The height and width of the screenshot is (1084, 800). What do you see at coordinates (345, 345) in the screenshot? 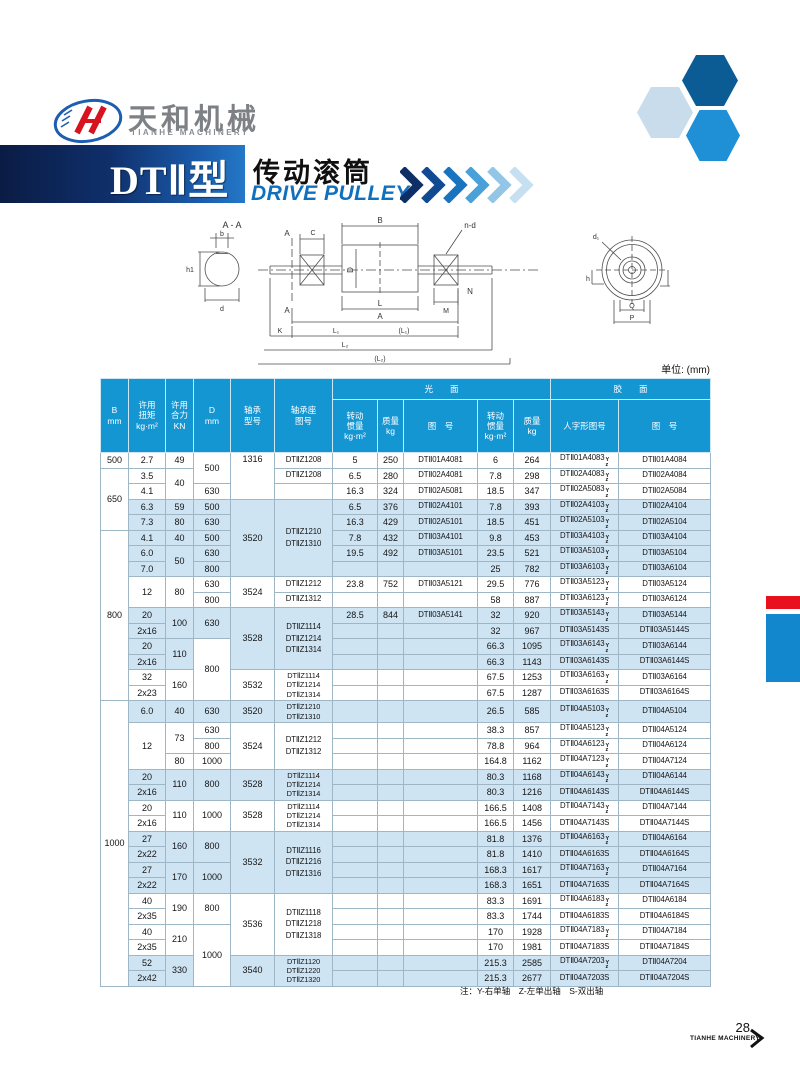
I see `dim-label: L₂` at bounding box center [345, 345].